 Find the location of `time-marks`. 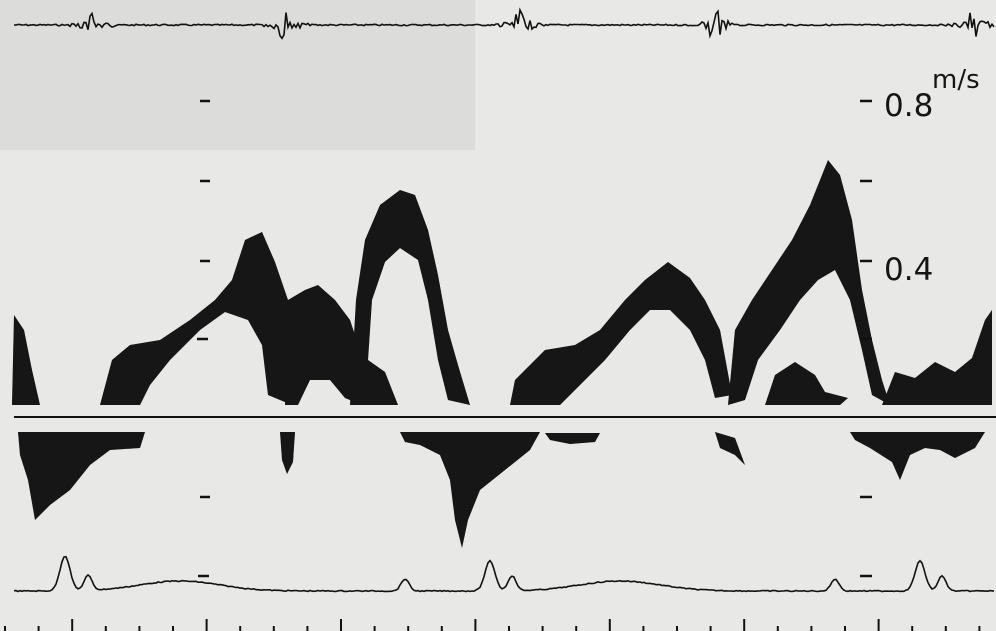

time-marks is located at coordinates (492, 625).